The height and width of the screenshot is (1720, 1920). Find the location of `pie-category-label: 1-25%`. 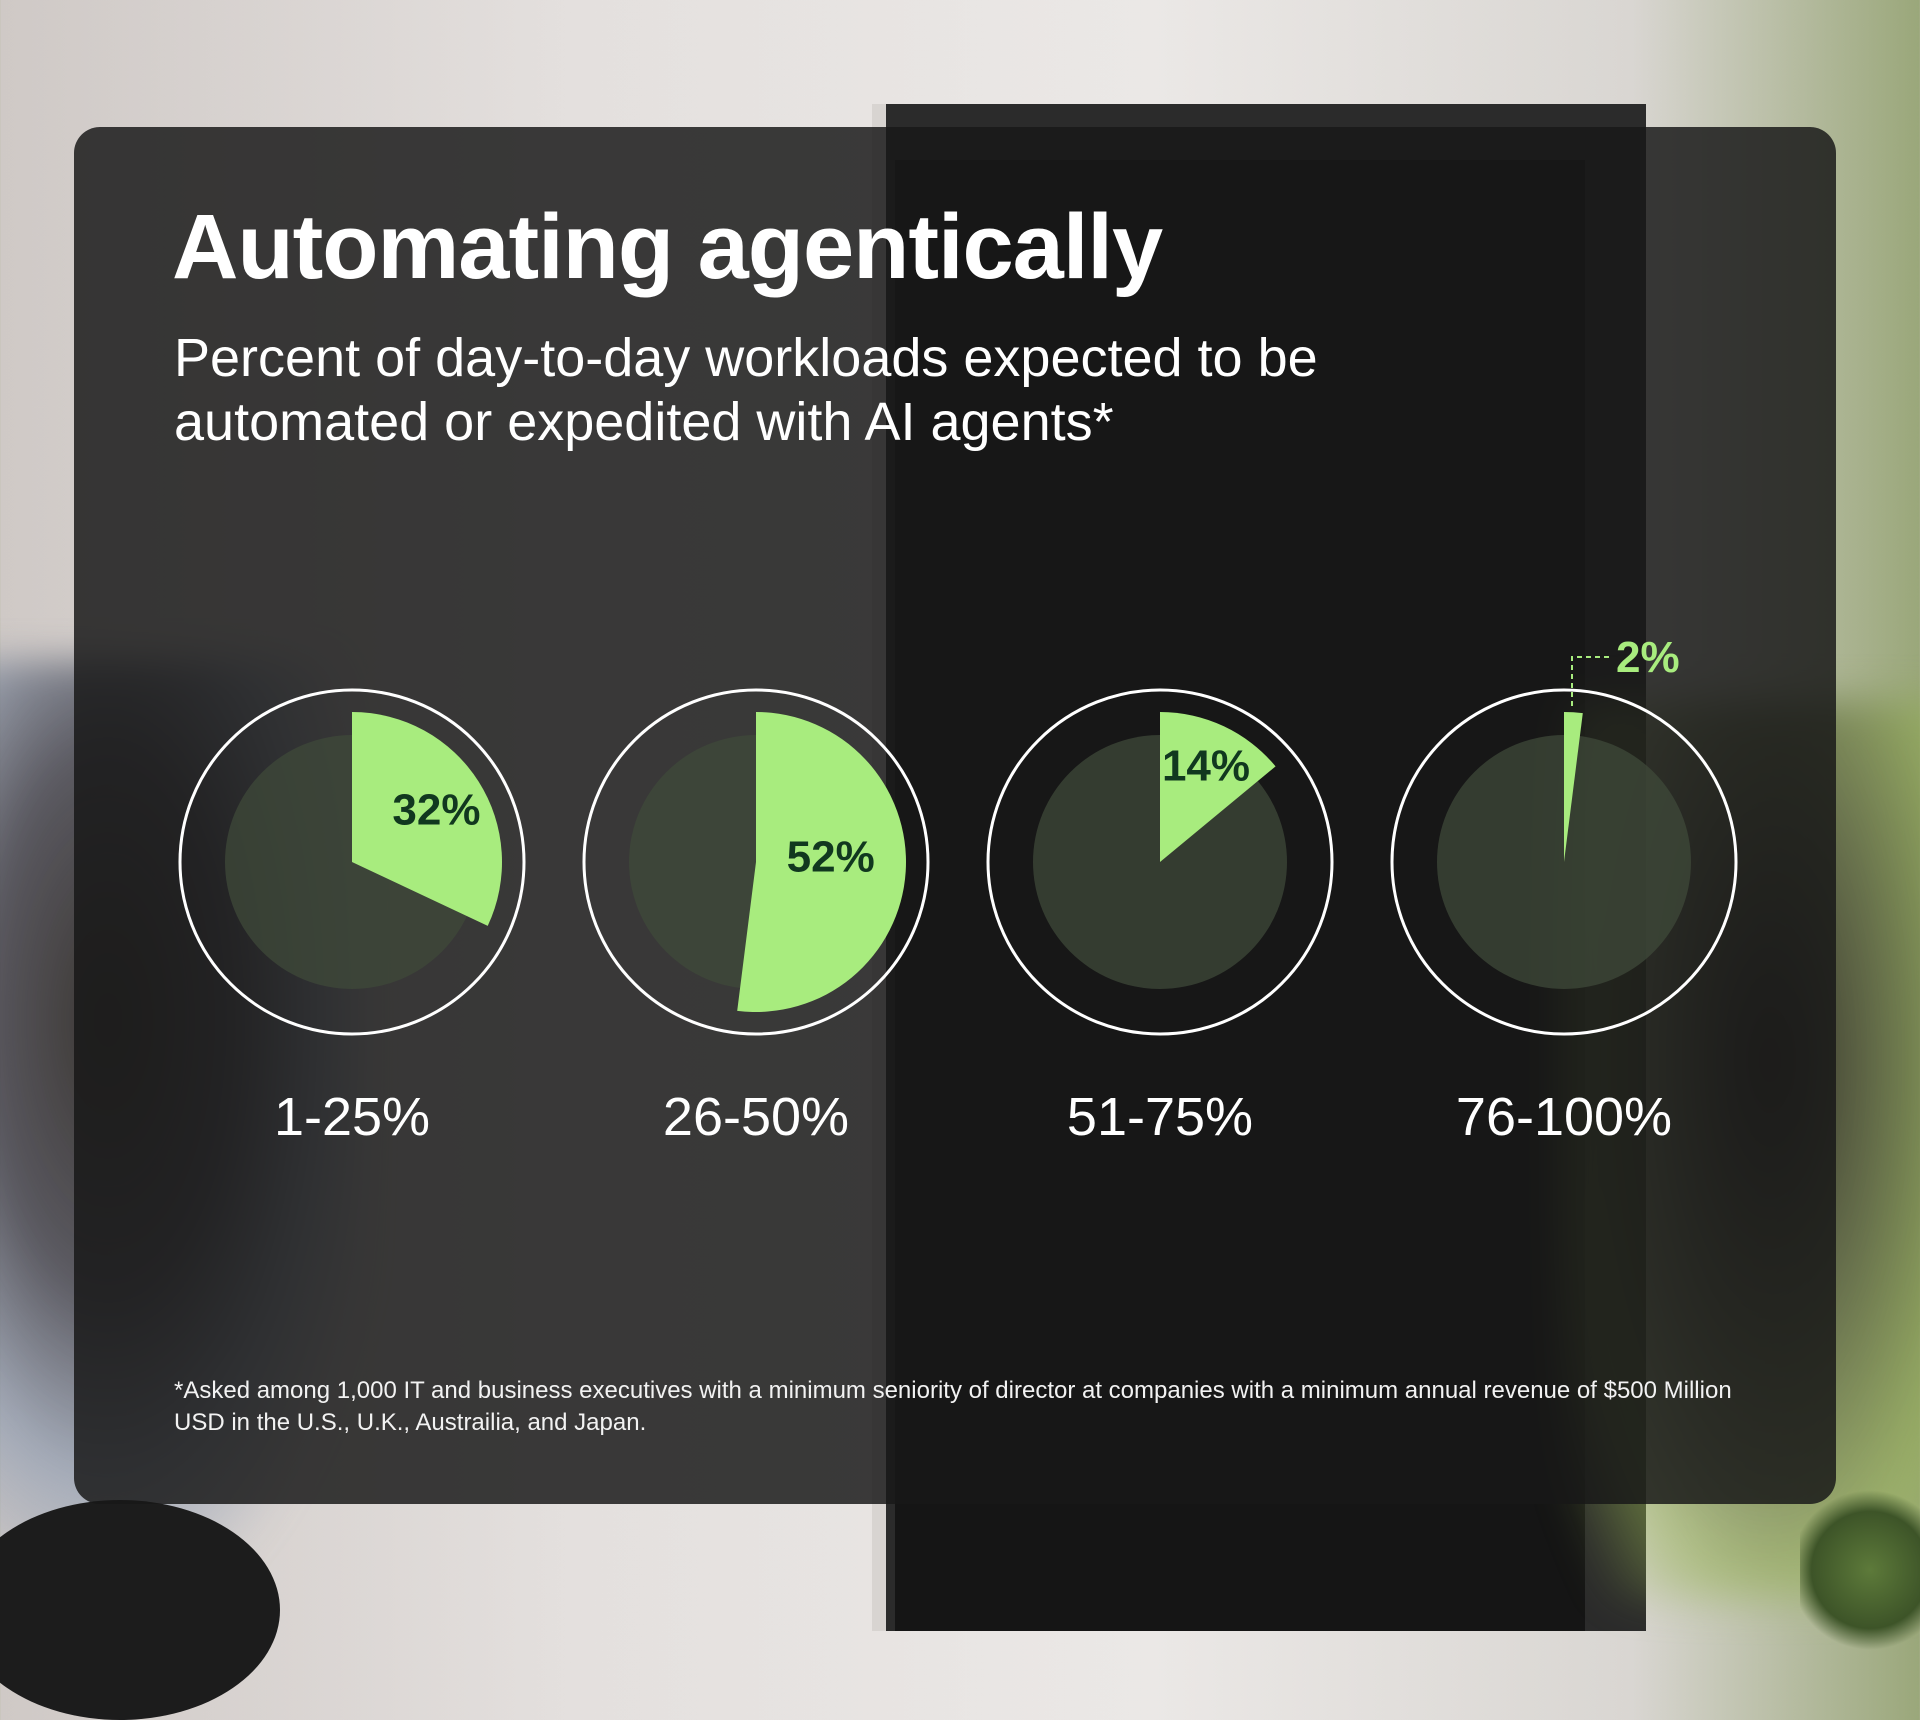

pie-category-label: 1-25% is located at coordinates (352, 1117).